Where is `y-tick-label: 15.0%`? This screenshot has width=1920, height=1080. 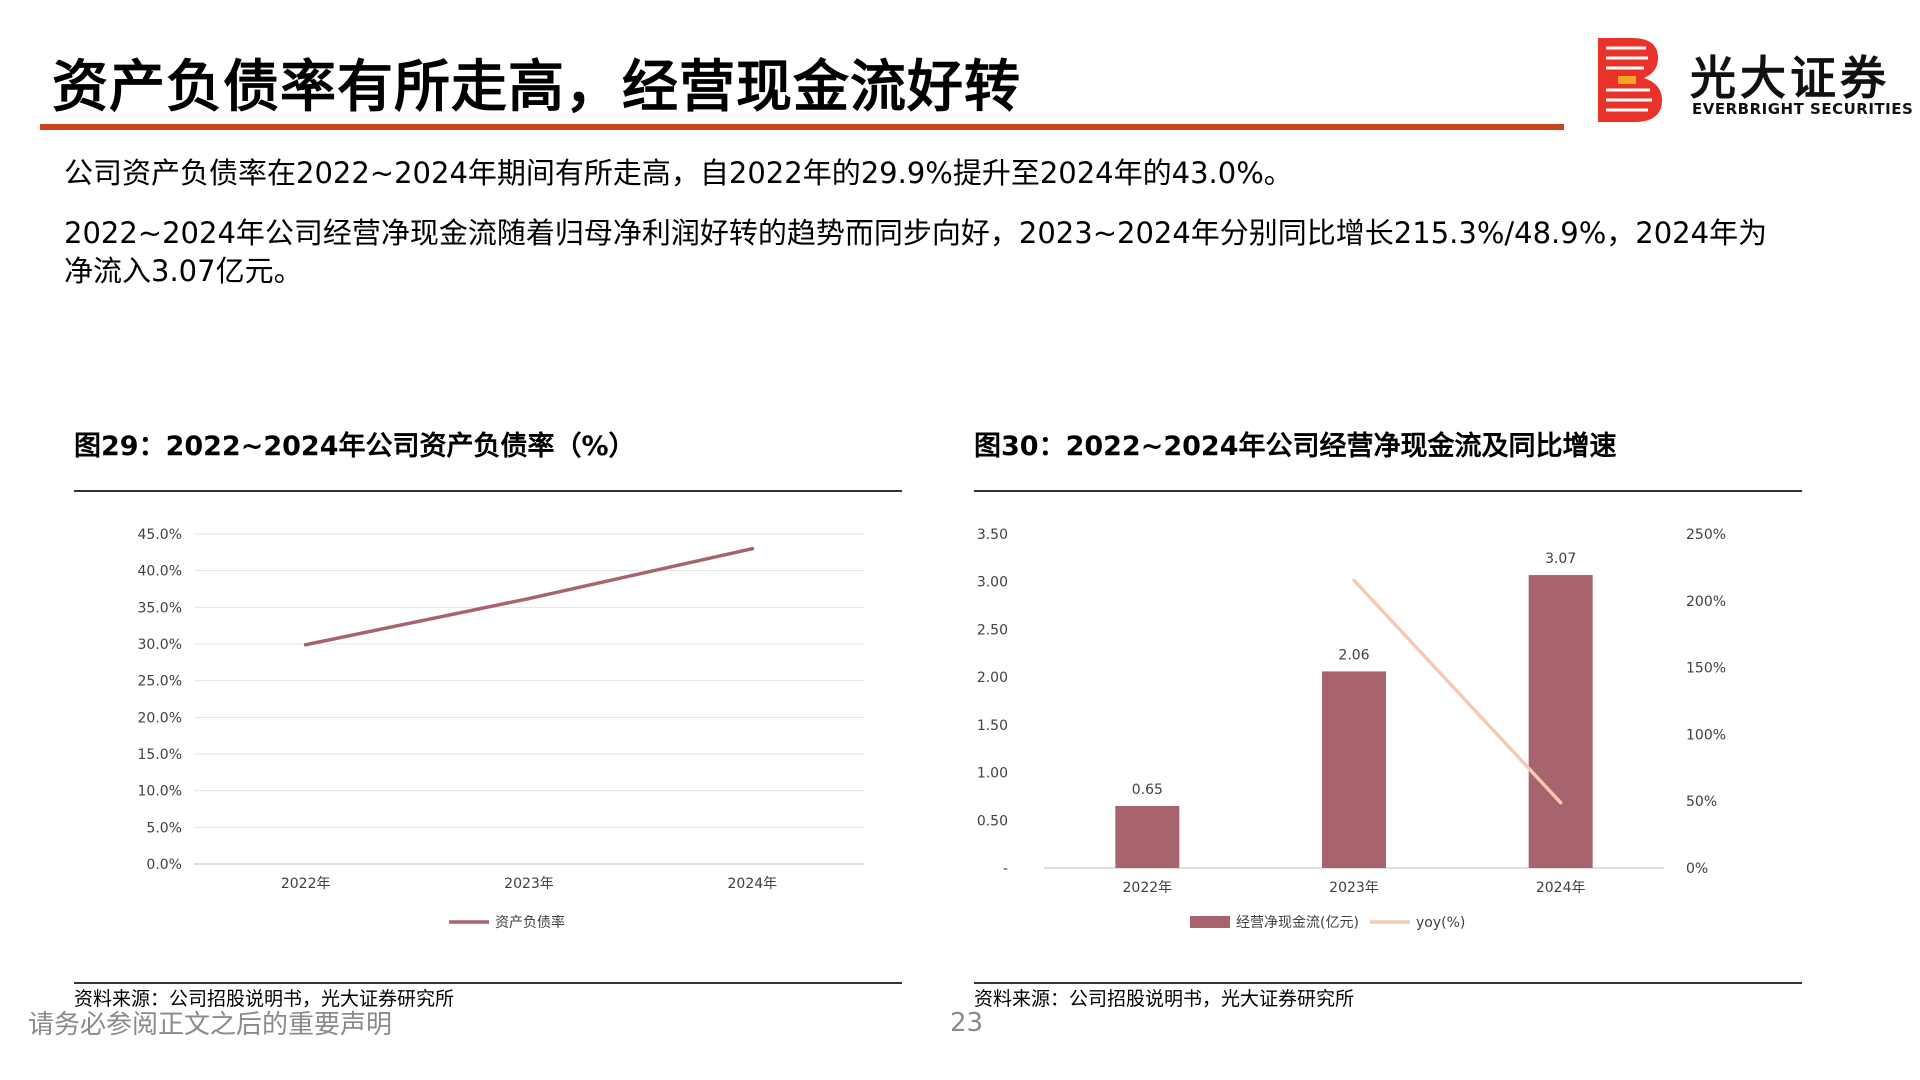 y-tick-label: 15.0% is located at coordinates (160, 755).